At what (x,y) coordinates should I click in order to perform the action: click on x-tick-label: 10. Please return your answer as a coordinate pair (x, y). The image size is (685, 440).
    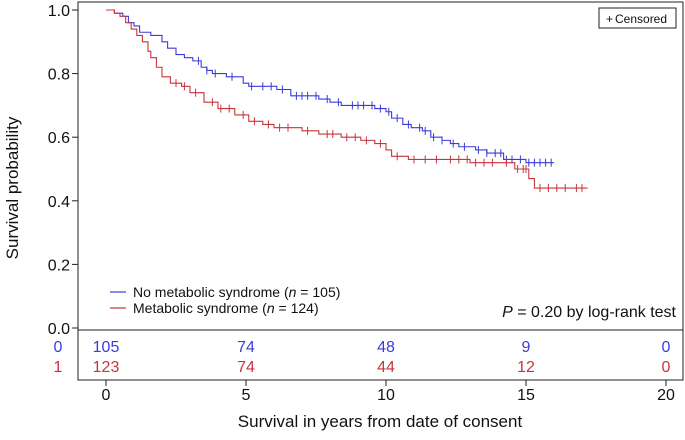
    Looking at the image, I should click on (386, 395).